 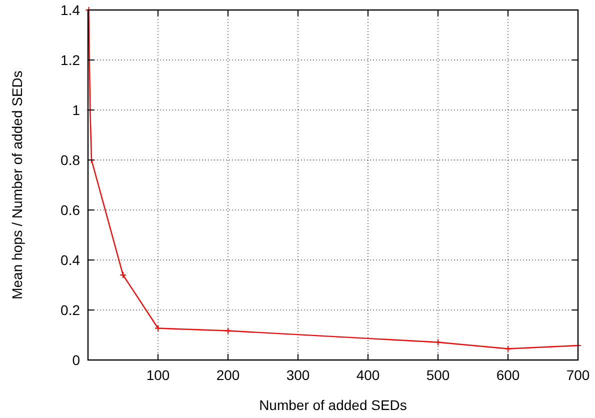 What do you see at coordinates (76, 360) in the screenshot?
I see `y-tick-label: 0` at bounding box center [76, 360].